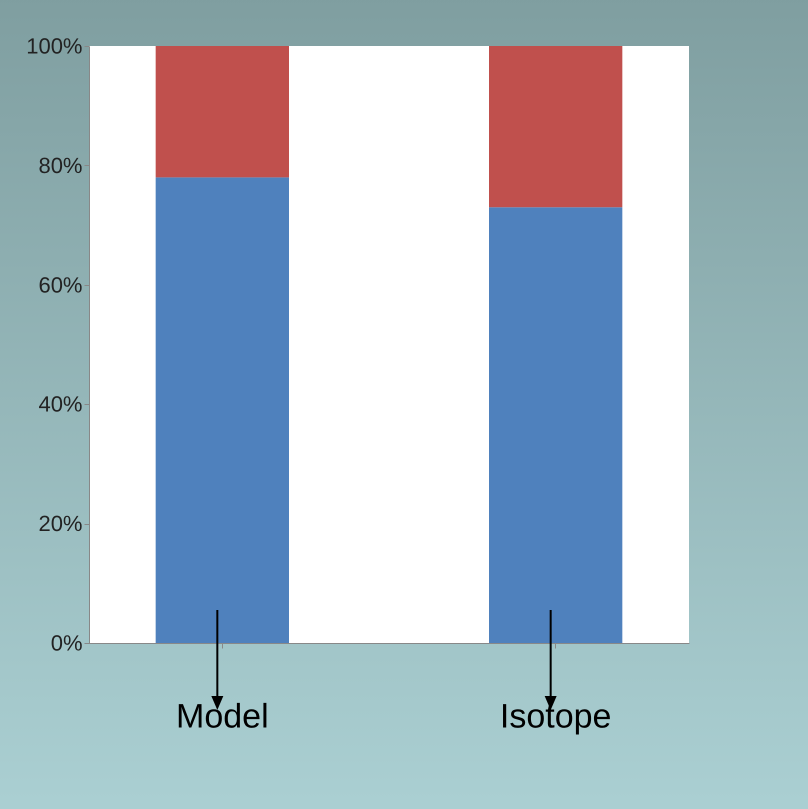 This screenshot has height=809, width=808. I want to click on y-tick-label: 20%, so click(60, 523).